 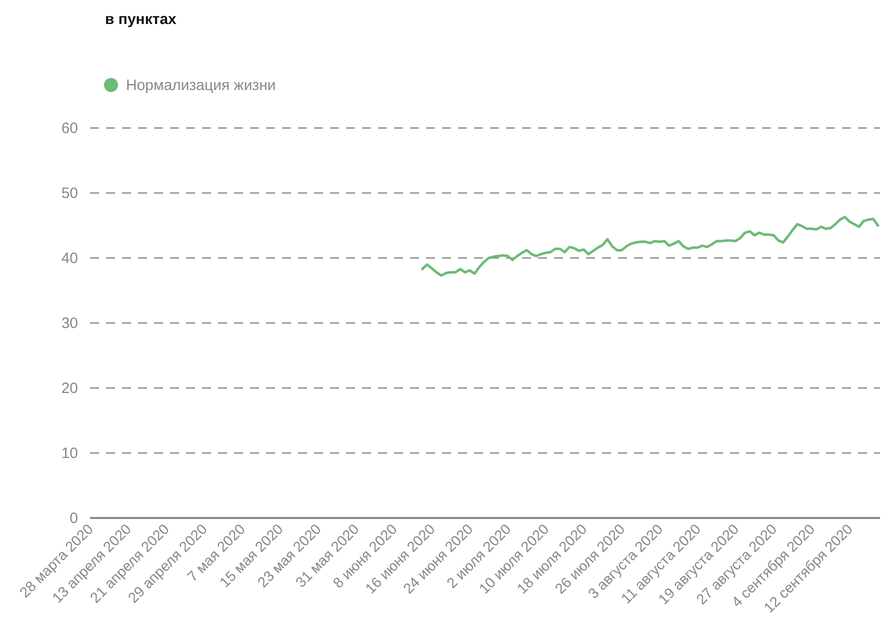 What do you see at coordinates (650, 246) in the screenshot?
I see `line-series` at bounding box center [650, 246].